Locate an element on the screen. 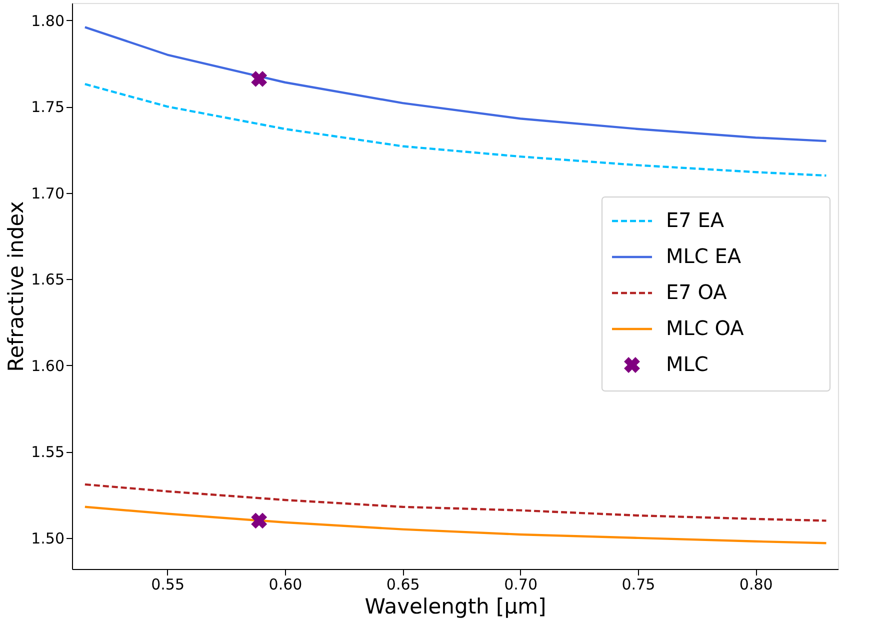 This screenshot has width=877, height=644. y-tick-label: 1.80 is located at coordinates (47, 21).